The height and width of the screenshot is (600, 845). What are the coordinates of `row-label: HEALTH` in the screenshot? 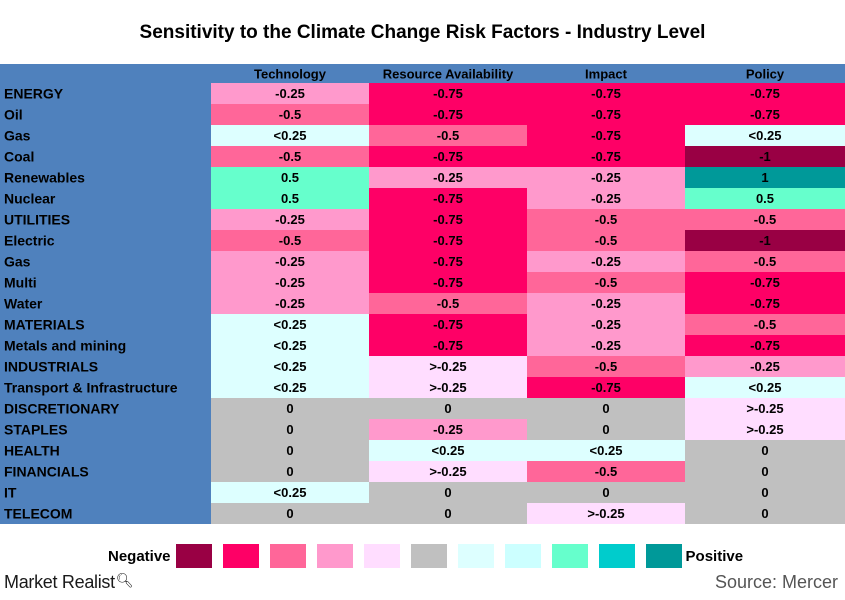 It's located at (32, 451).